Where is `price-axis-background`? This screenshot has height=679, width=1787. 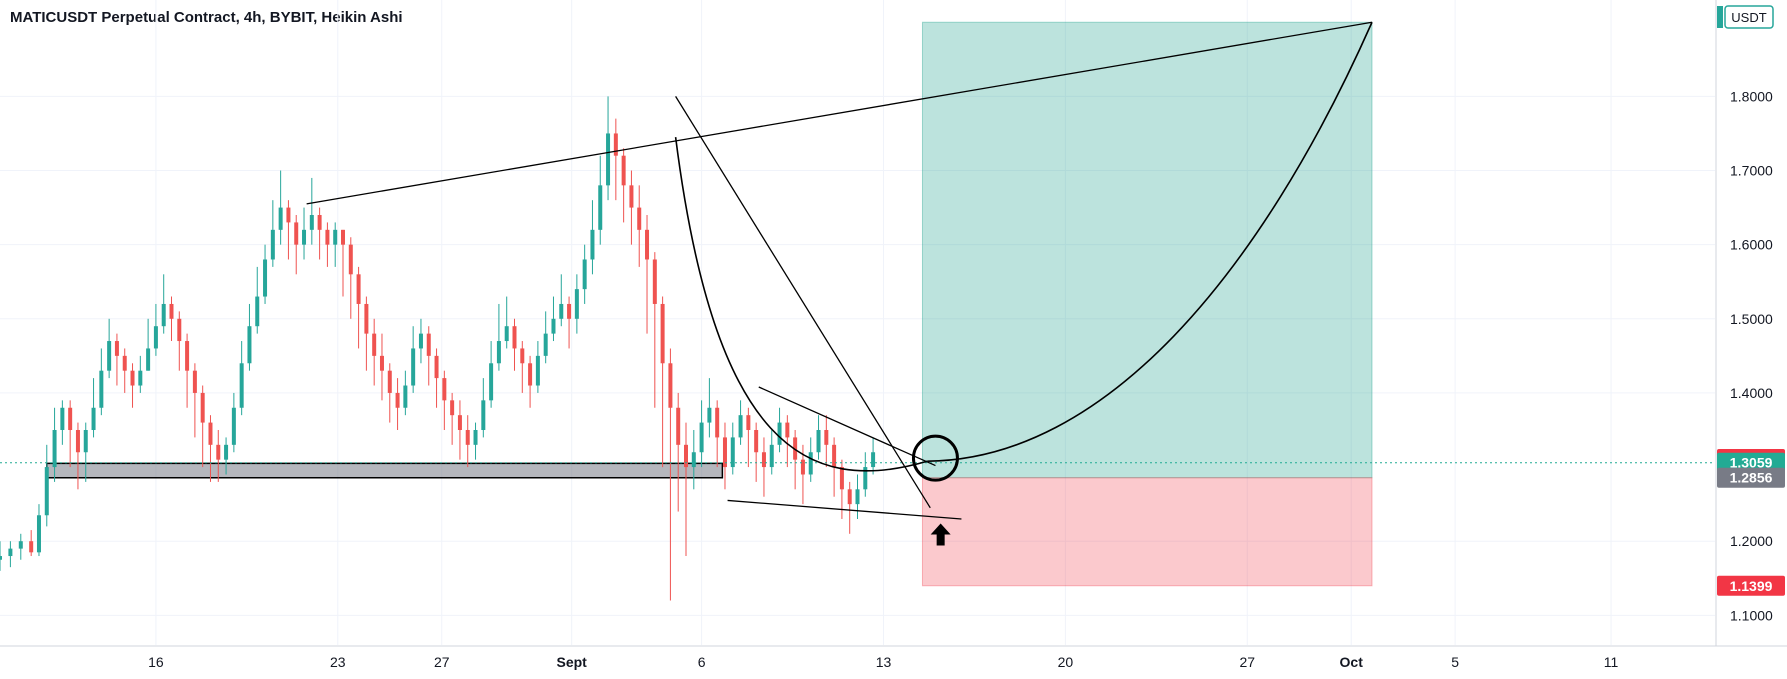 price-axis-background is located at coordinates (1751, 339).